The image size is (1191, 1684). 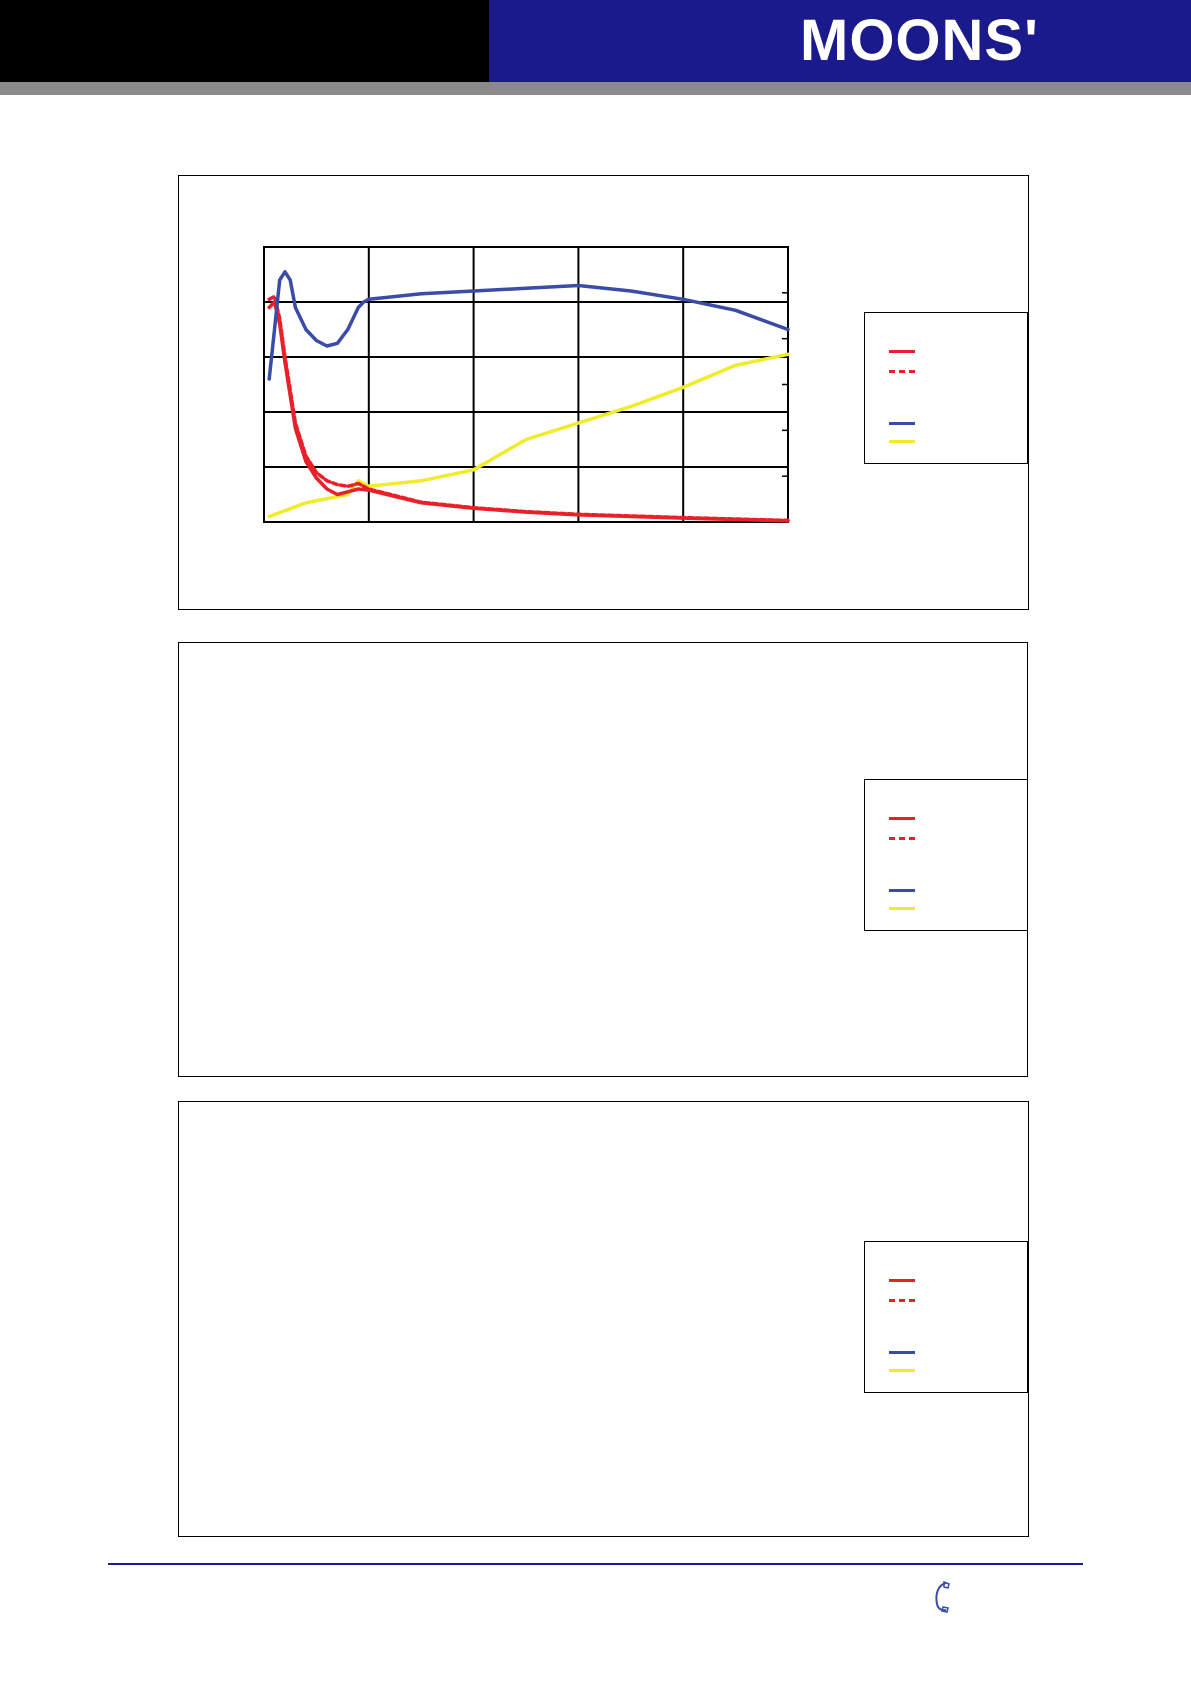 I want to click on header-divider, so click(x=595, y=88).